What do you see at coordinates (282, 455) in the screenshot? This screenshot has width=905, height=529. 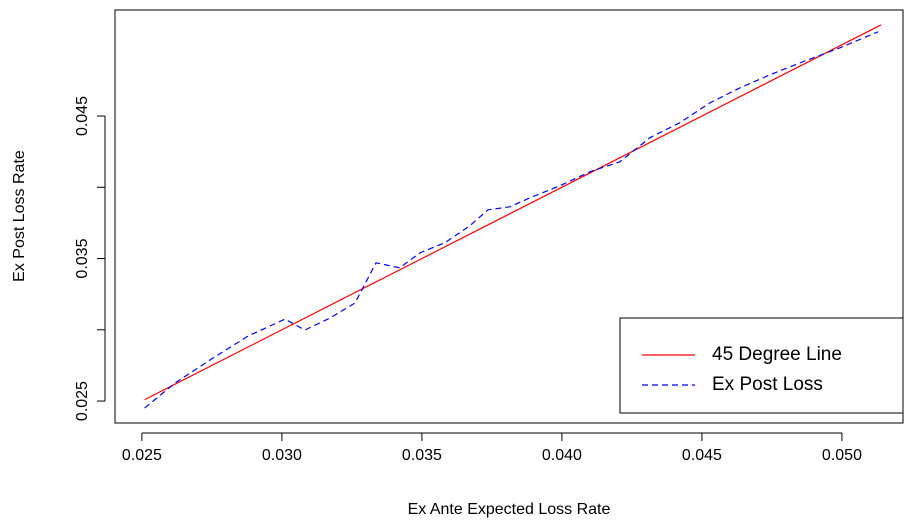 I see `x-tick-label: 0.030` at bounding box center [282, 455].